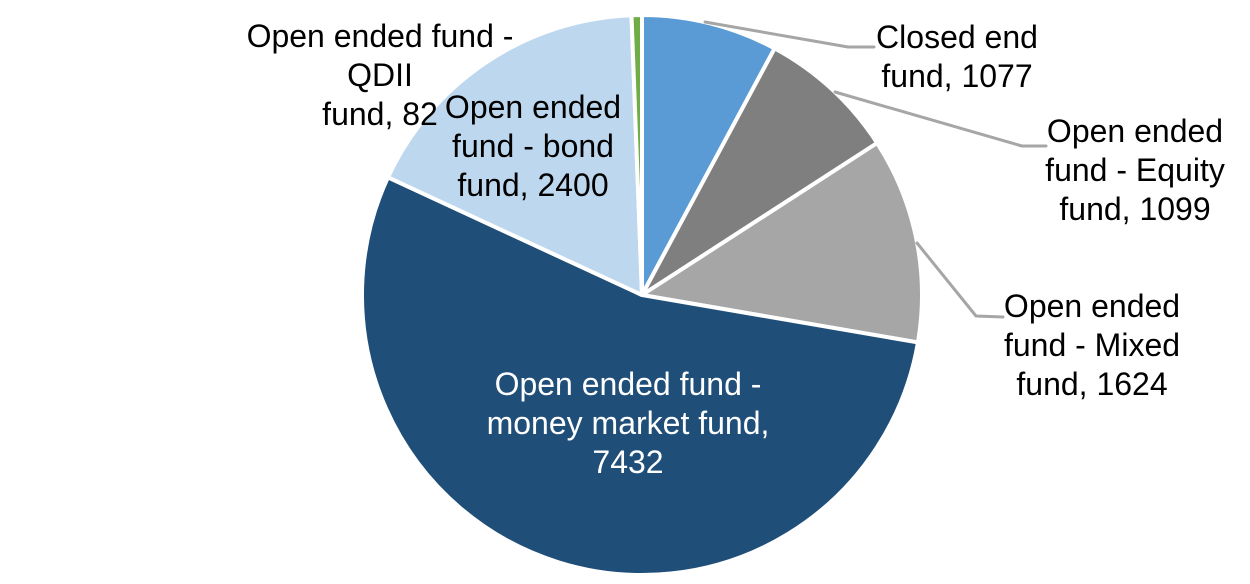  Describe the element at coordinates (957, 56) in the screenshot. I see `slice-label-closed-end-fund: Closed end fund, 1077` at that location.